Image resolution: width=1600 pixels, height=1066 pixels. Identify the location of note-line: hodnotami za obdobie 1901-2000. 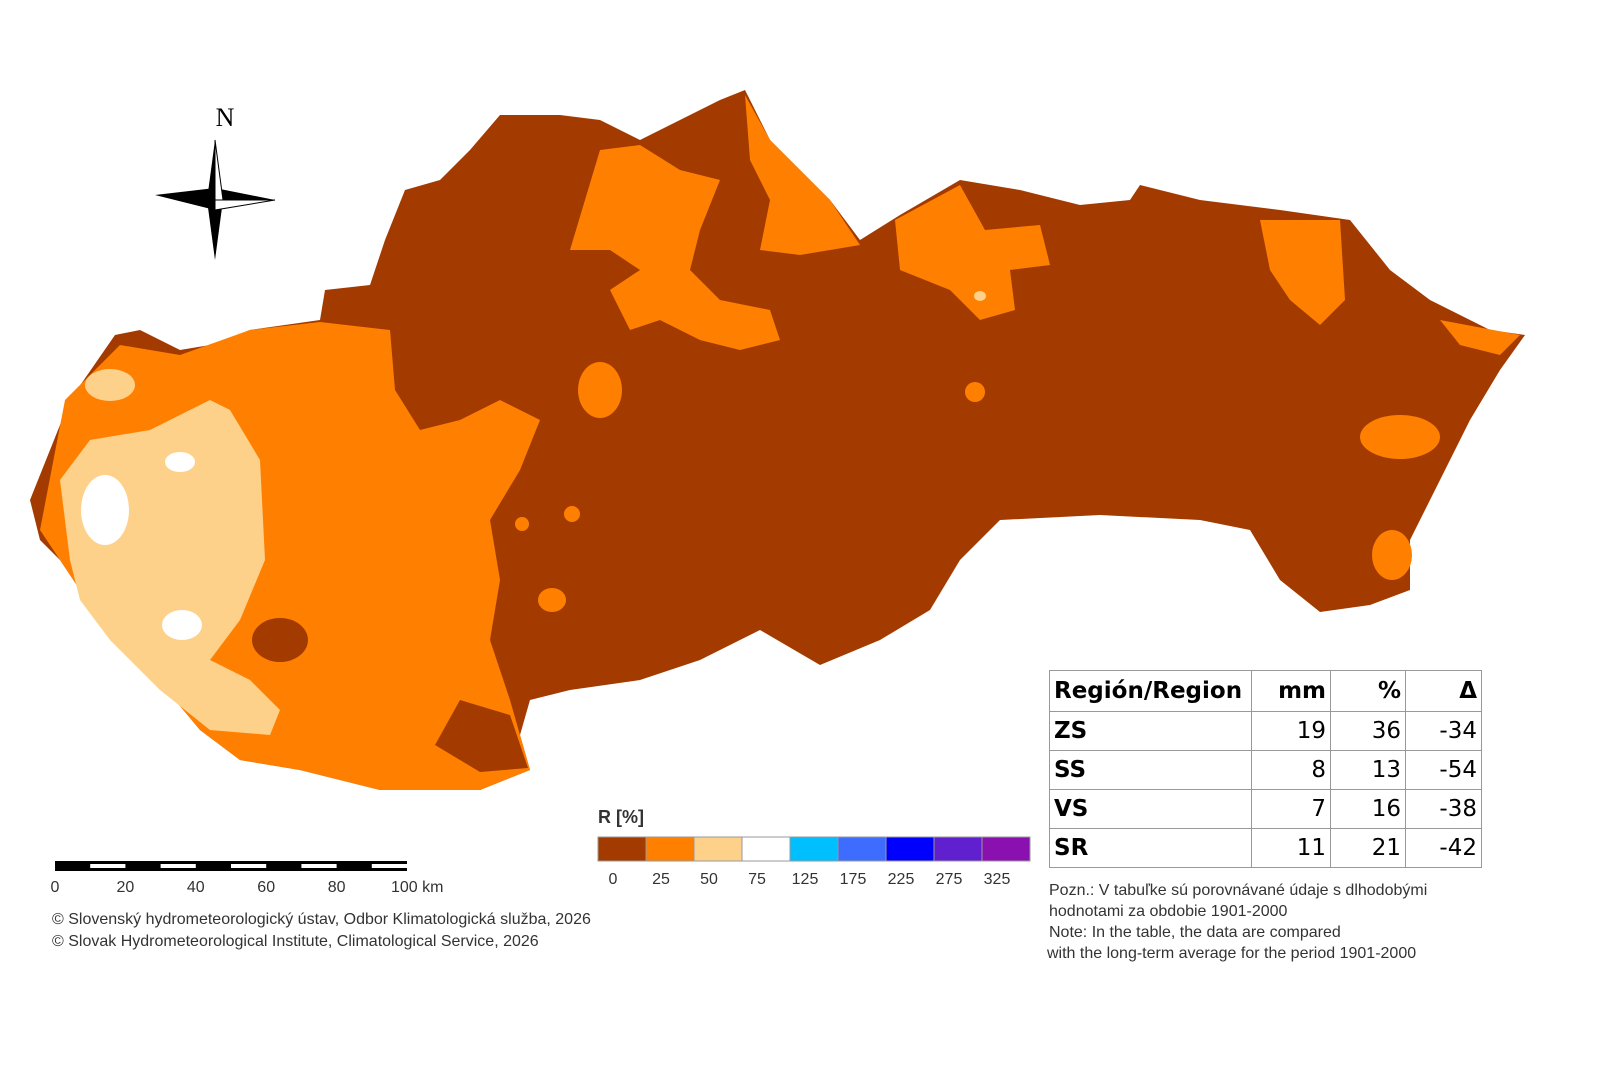
(1168, 911).